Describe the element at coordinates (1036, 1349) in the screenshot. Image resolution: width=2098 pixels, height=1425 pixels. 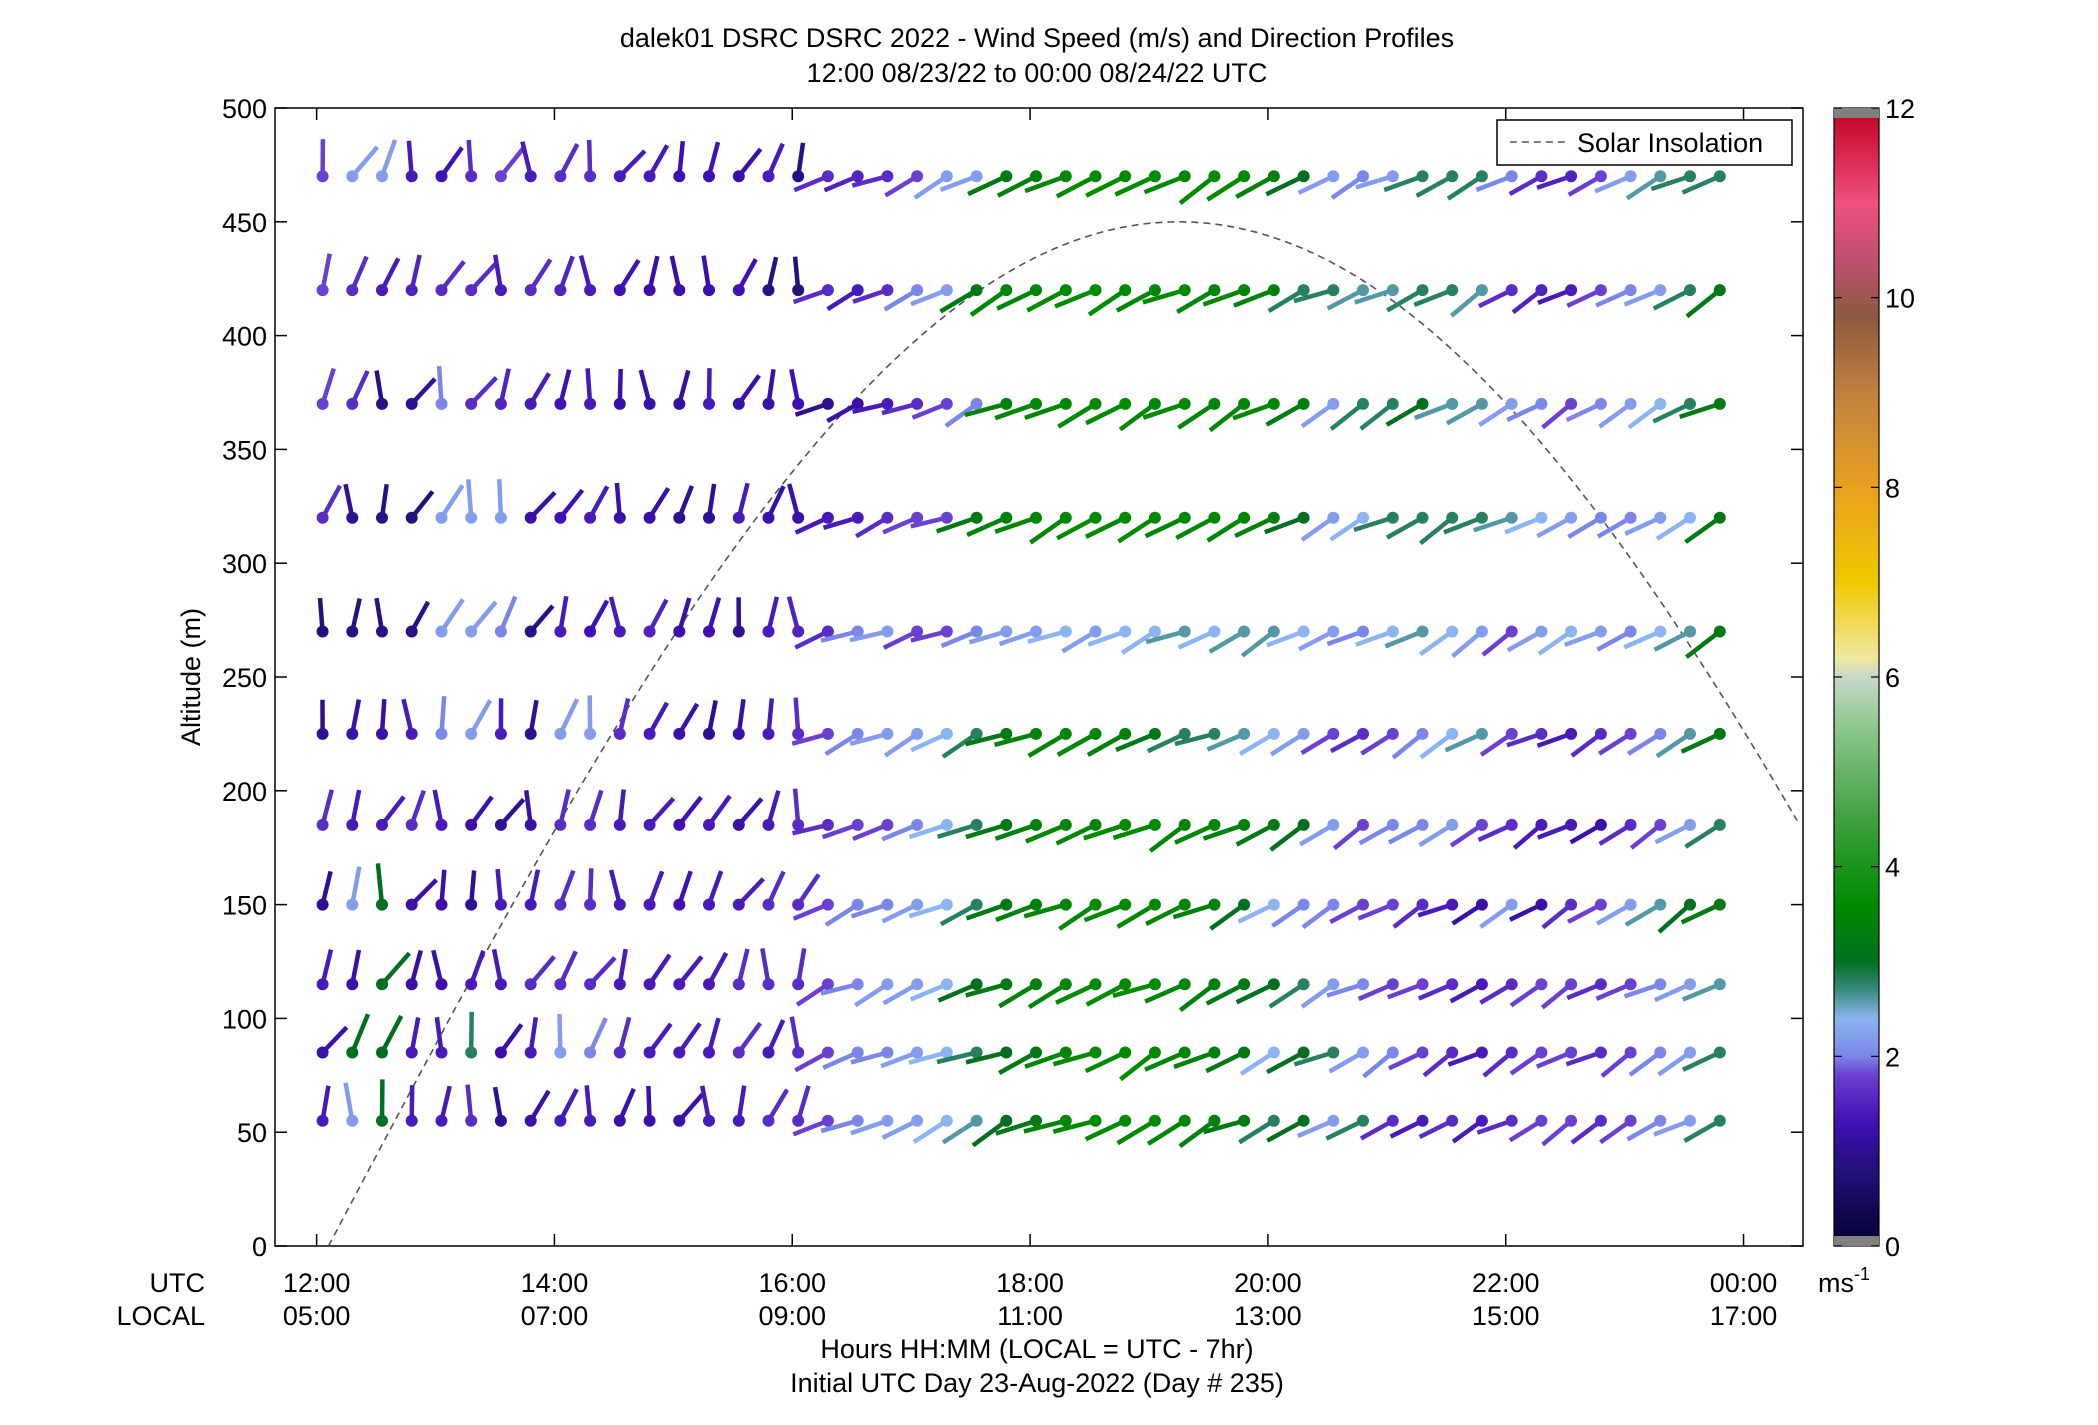
I see `x-axis-label: Hours HH:MM (LOCAL = UTC - 7hr)` at that location.